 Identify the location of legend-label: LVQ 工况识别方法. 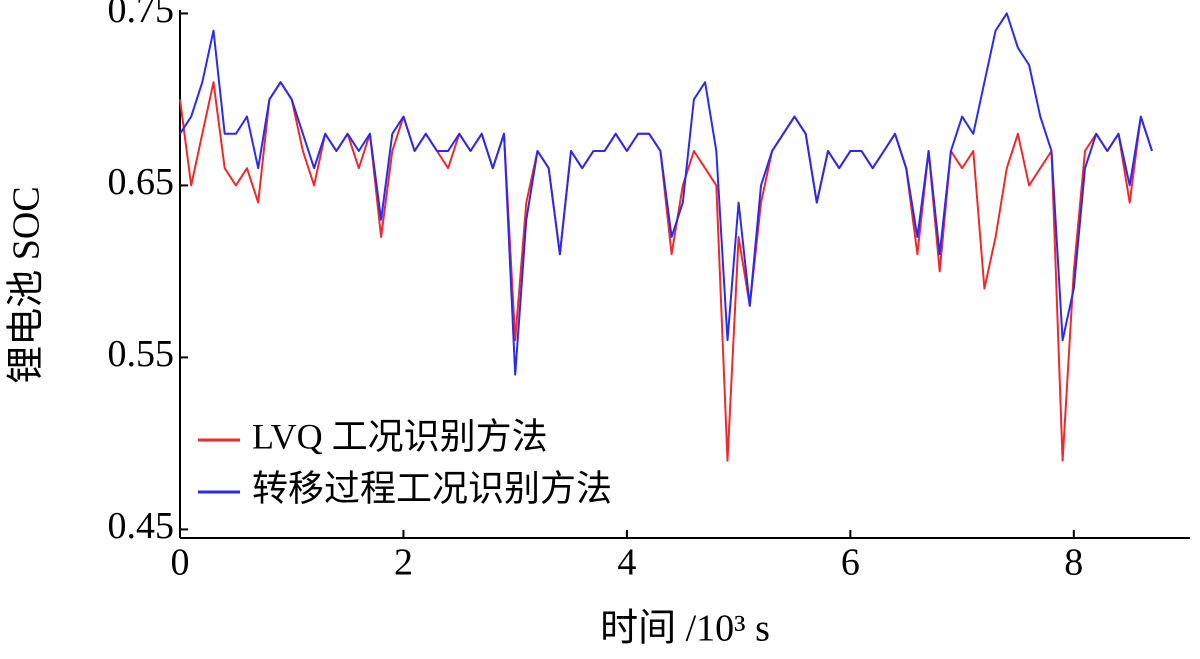
(400, 436).